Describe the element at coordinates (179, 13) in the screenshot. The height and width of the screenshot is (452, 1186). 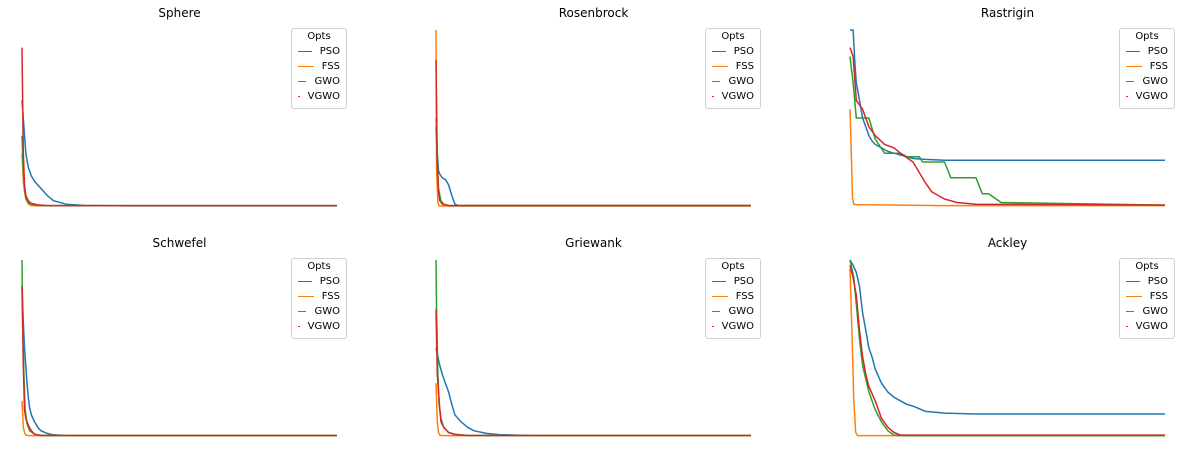
I see `chart-title: Sphere` at that location.